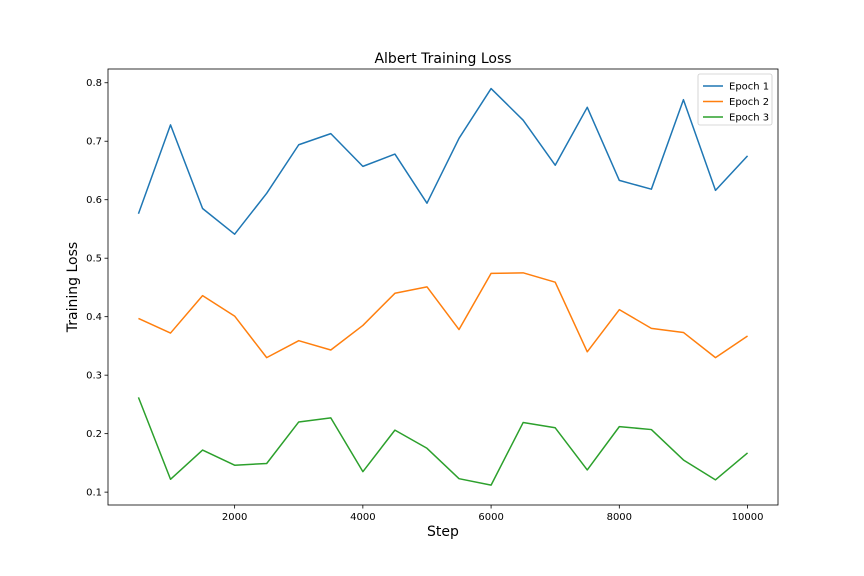  What do you see at coordinates (443, 532) in the screenshot?
I see `x-axis-title: Step` at bounding box center [443, 532].